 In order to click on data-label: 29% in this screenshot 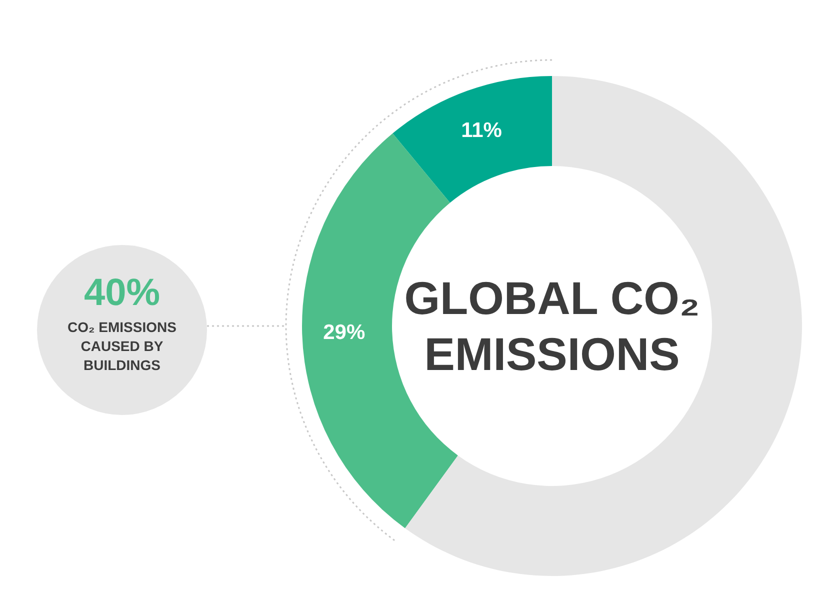, I will do `click(344, 332)`.